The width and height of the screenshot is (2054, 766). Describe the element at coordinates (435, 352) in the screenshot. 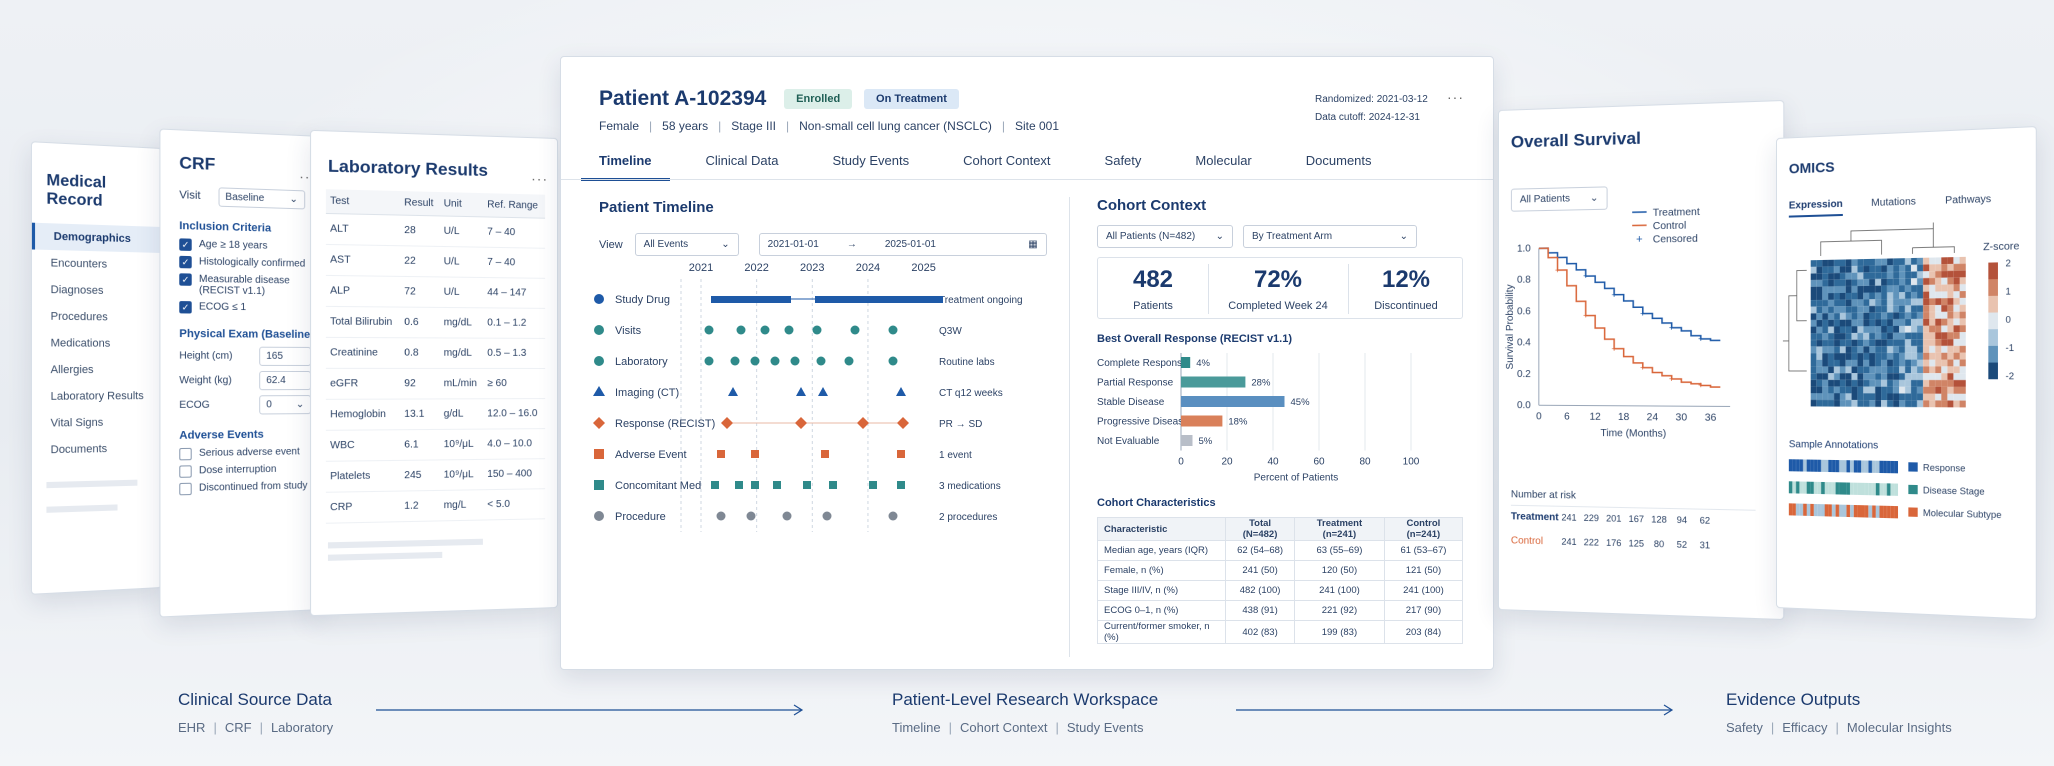

I see `table-row: Creatinine 0.8 mg/dL 0.5 – 1.3` at that location.